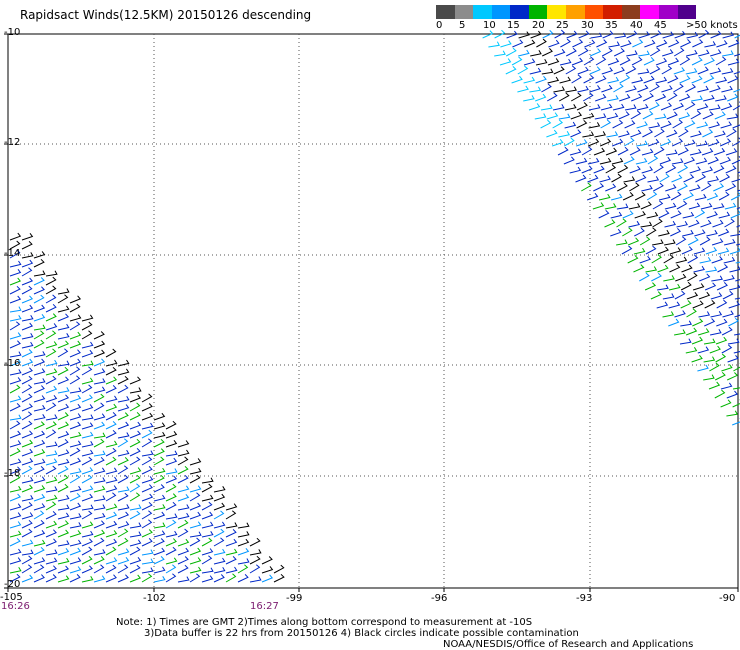 This screenshot has width=740, height=650. I want to click on lon-label: -99, so click(294, 598).